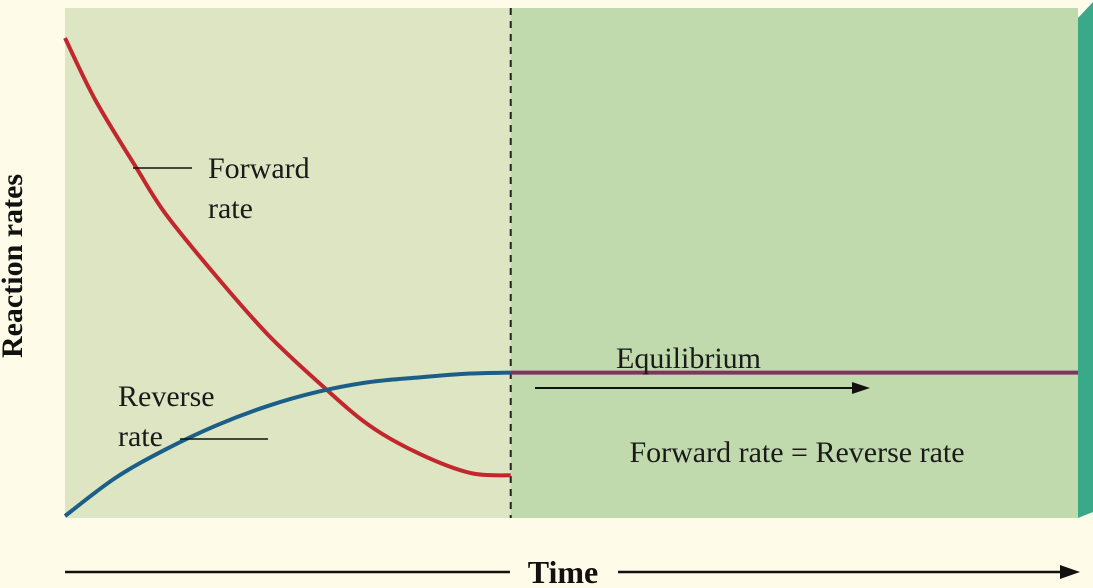 The width and height of the screenshot is (1093, 588). I want to click on reverse-rate-curve, so click(287, 444).